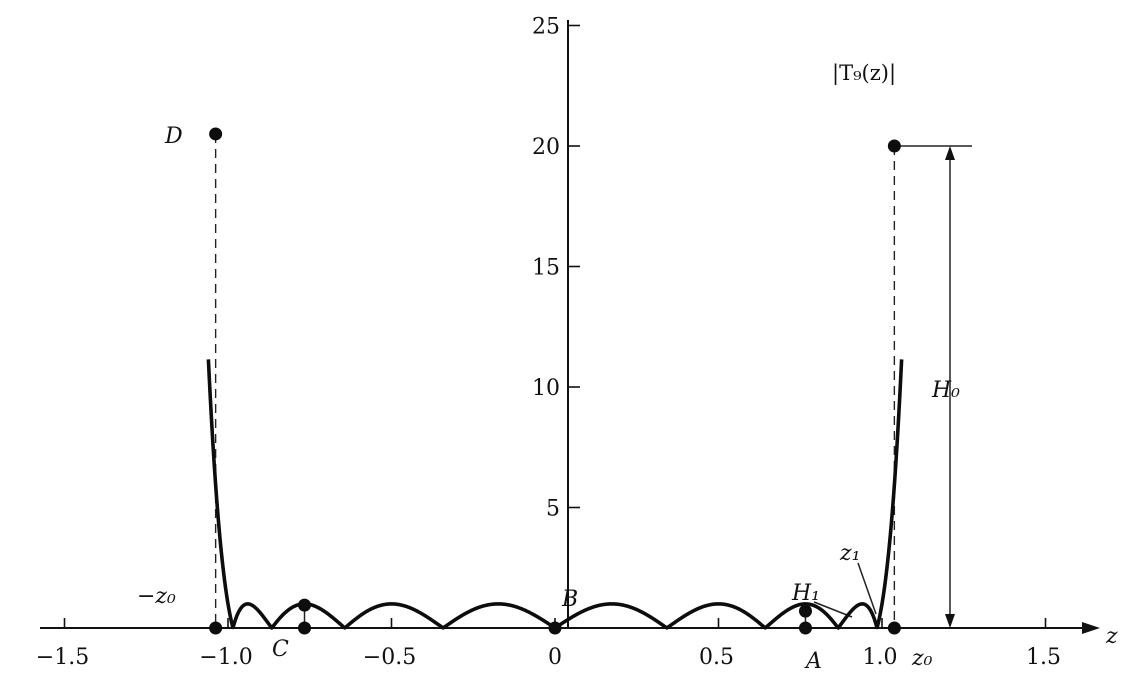  What do you see at coordinates (305, 628) in the screenshot?
I see `point-C` at bounding box center [305, 628].